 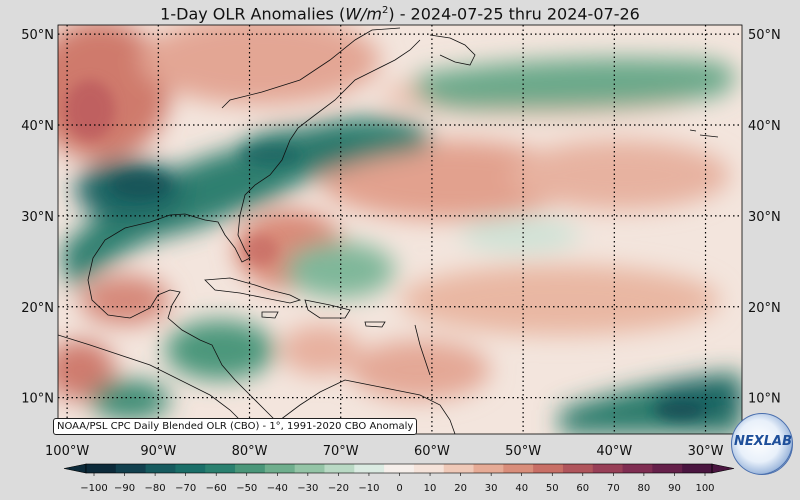 What do you see at coordinates (704, 488) in the screenshot?
I see `colorbar-tick-label: 100` at bounding box center [704, 488].